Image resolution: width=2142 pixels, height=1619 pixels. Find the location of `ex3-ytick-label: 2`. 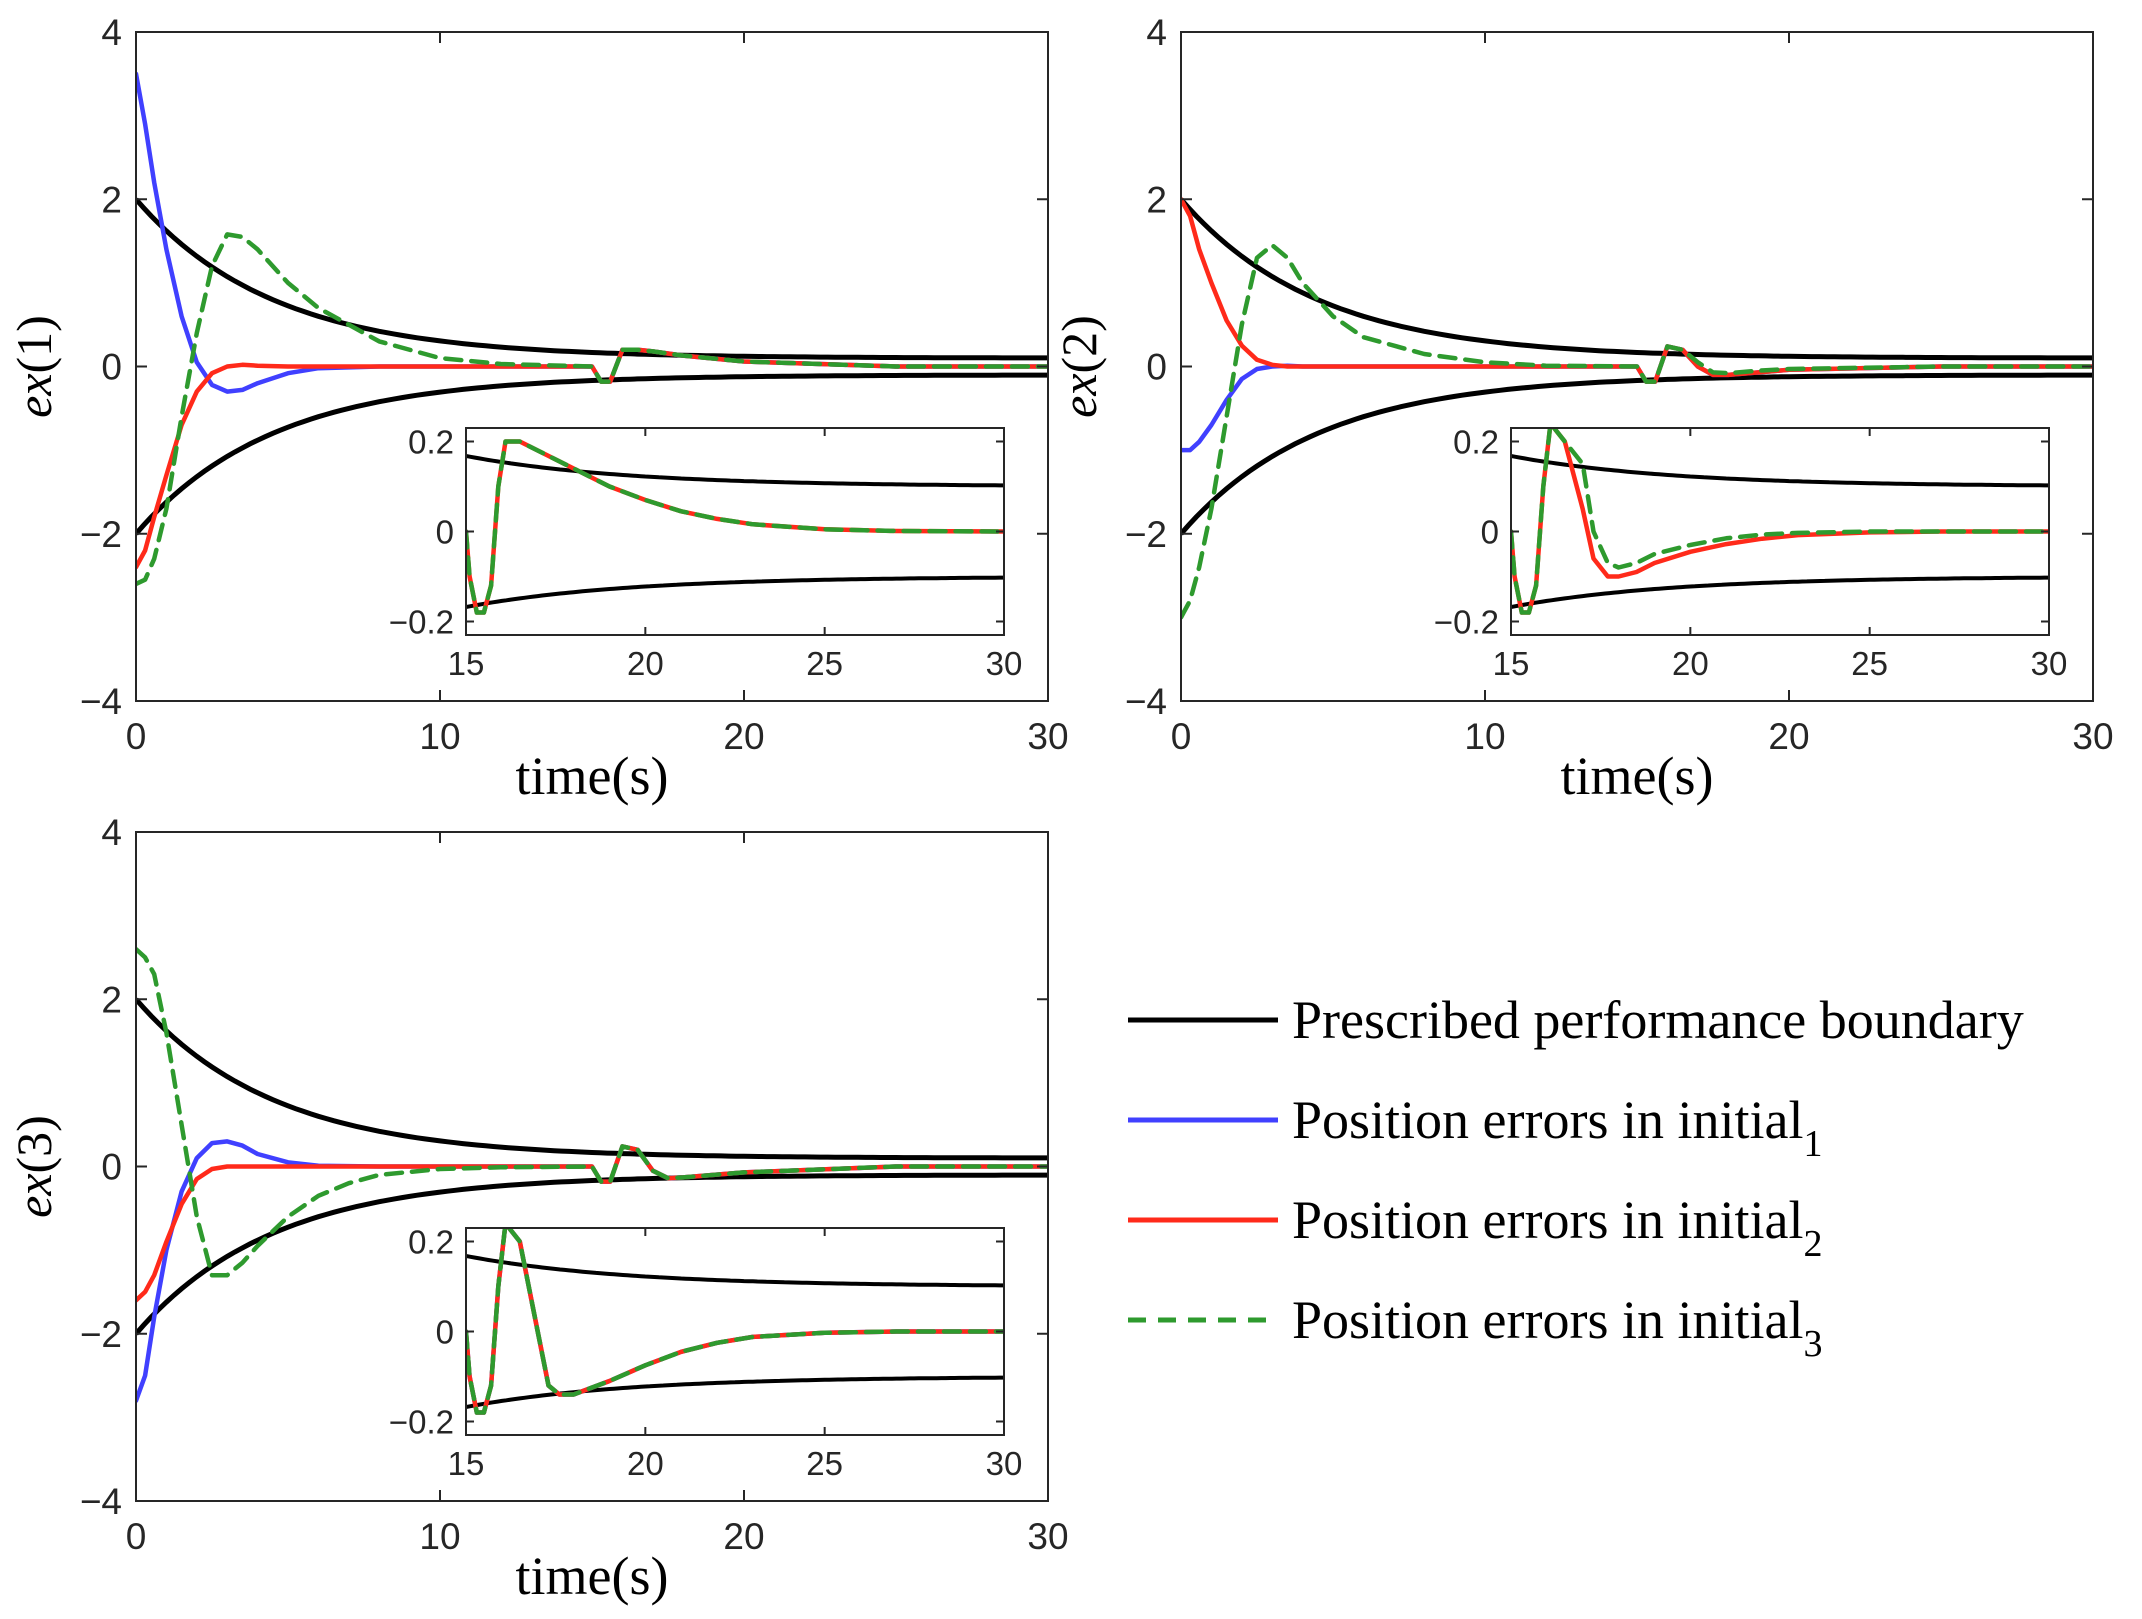

ex3-ytick-label: 2 is located at coordinates (111, 999).